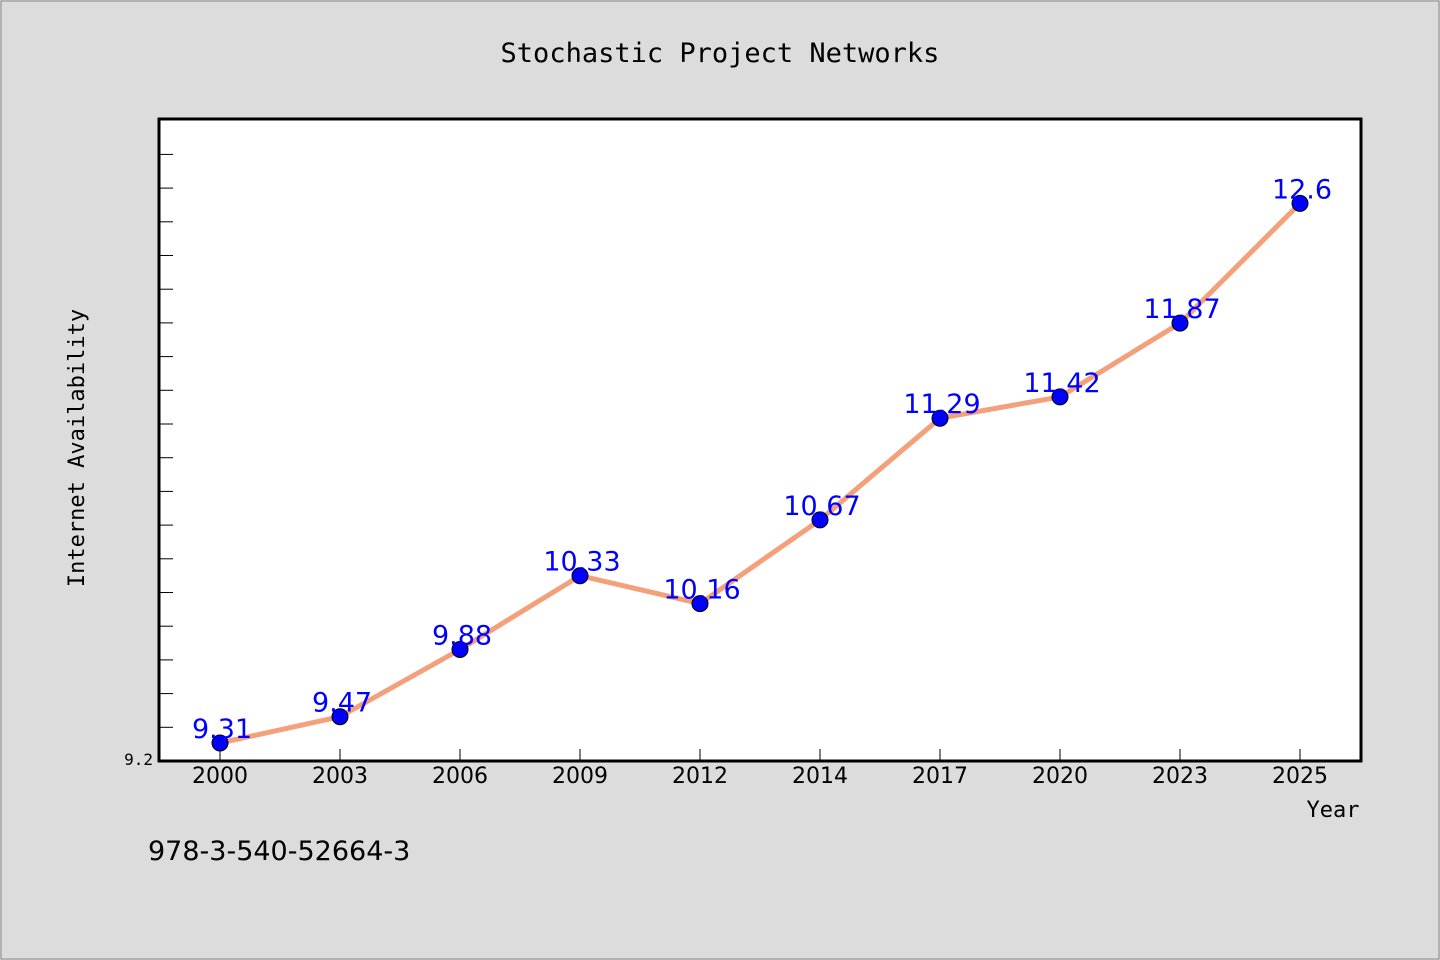  What do you see at coordinates (1180, 323) in the screenshot?
I see `data-point-2023` at bounding box center [1180, 323].